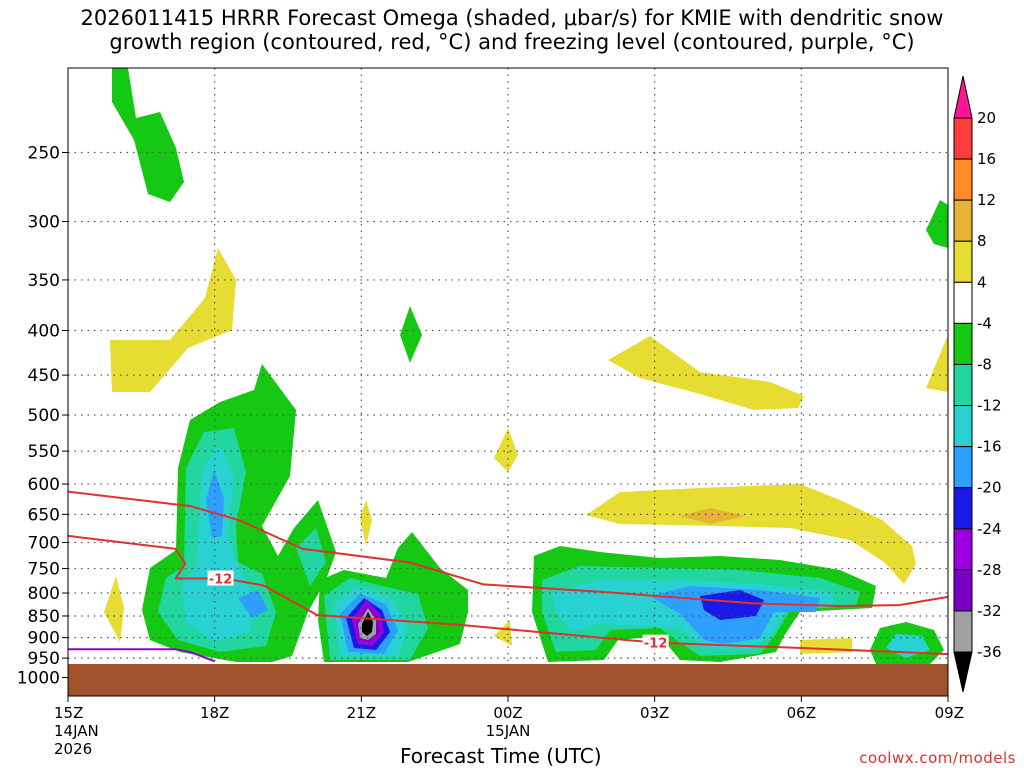 This screenshot has height=768, width=1024. I want to click on colorbar-level-label: -20, so click(989, 488).